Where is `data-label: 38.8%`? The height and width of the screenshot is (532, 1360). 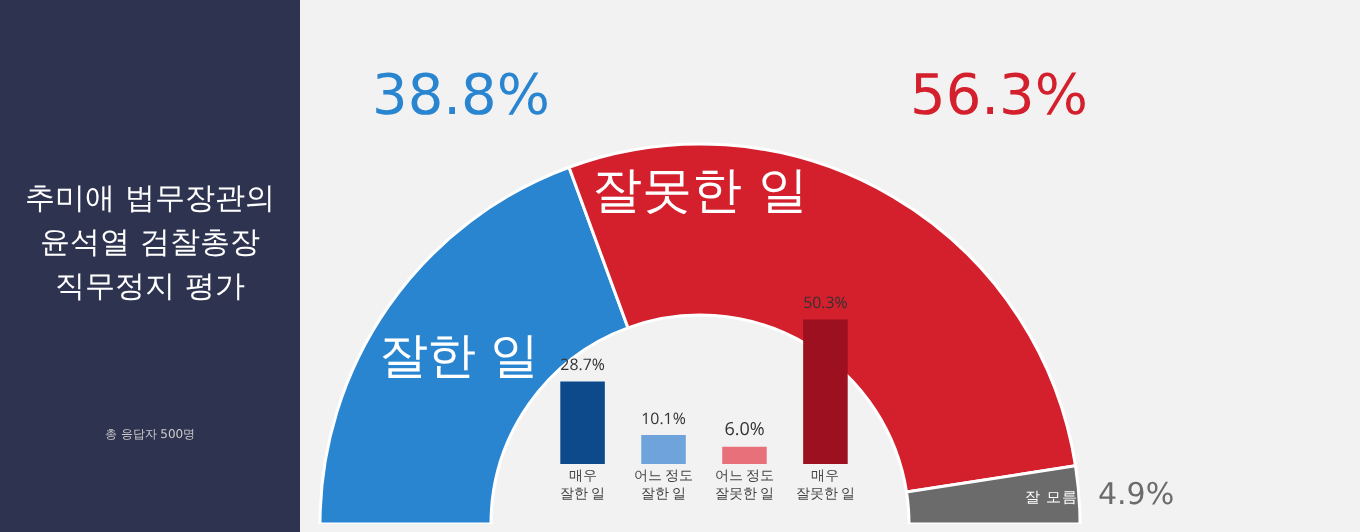
data-label: 38.8% is located at coordinates (461, 95).